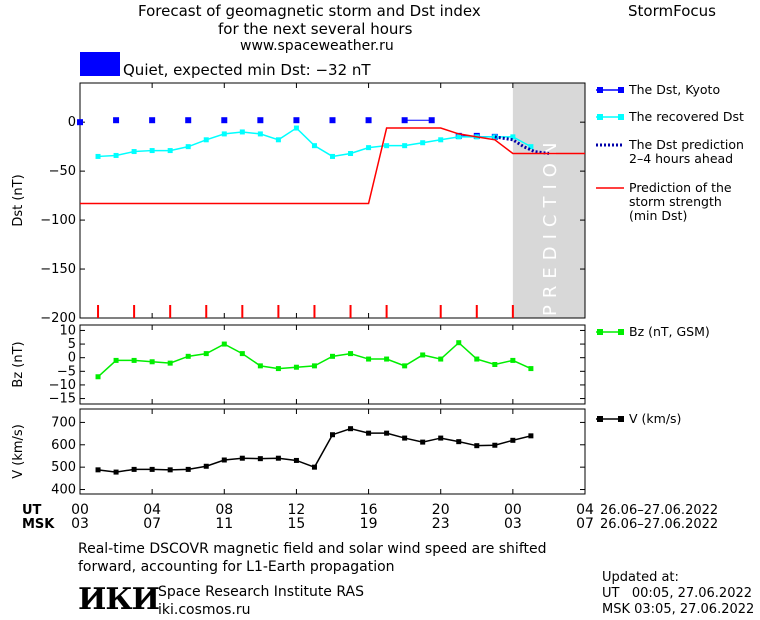 The height and width of the screenshot is (620, 760). What do you see at coordinates (674, 89) in the screenshot?
I see `legend-label: The Dst, Kyoto` at bounding box center [674, 89].